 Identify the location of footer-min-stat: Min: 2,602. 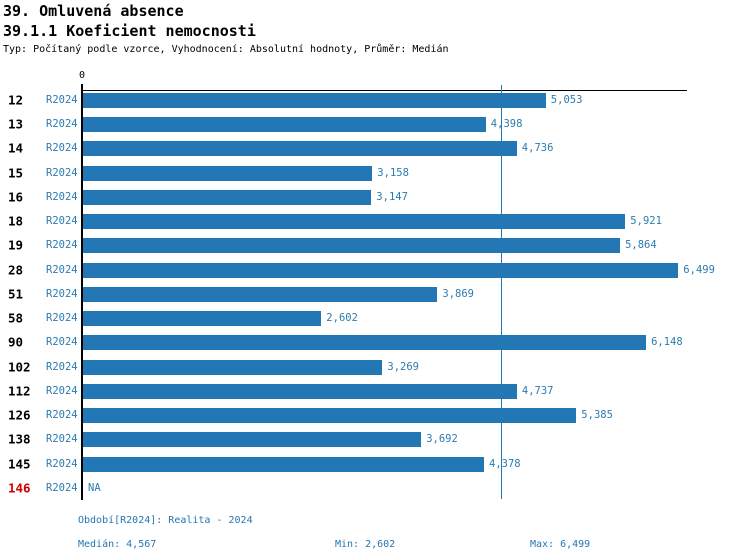
(365, 544).